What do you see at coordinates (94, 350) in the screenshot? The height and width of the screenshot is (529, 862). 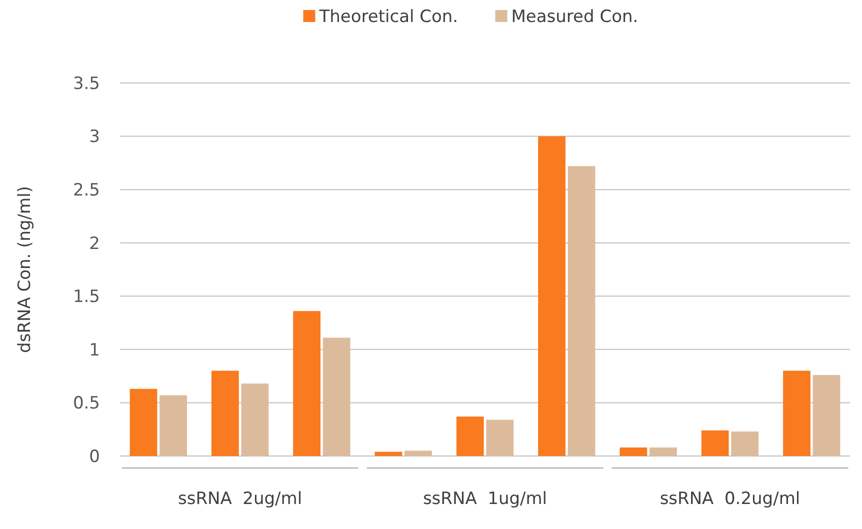 I see `y-tick-label: 1` at bounding box center [94, 350].